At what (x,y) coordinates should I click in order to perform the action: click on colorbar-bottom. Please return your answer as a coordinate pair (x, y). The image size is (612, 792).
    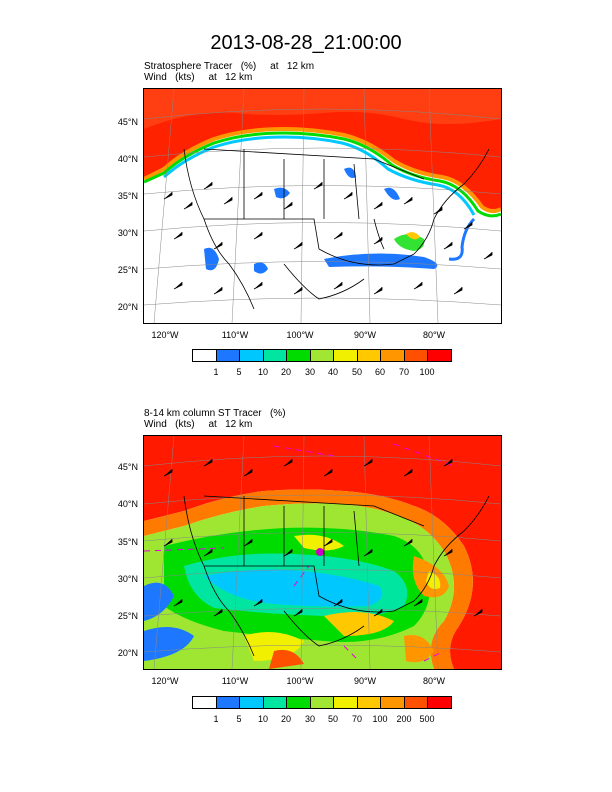
    Looking at the image, I should click on (322, 702).